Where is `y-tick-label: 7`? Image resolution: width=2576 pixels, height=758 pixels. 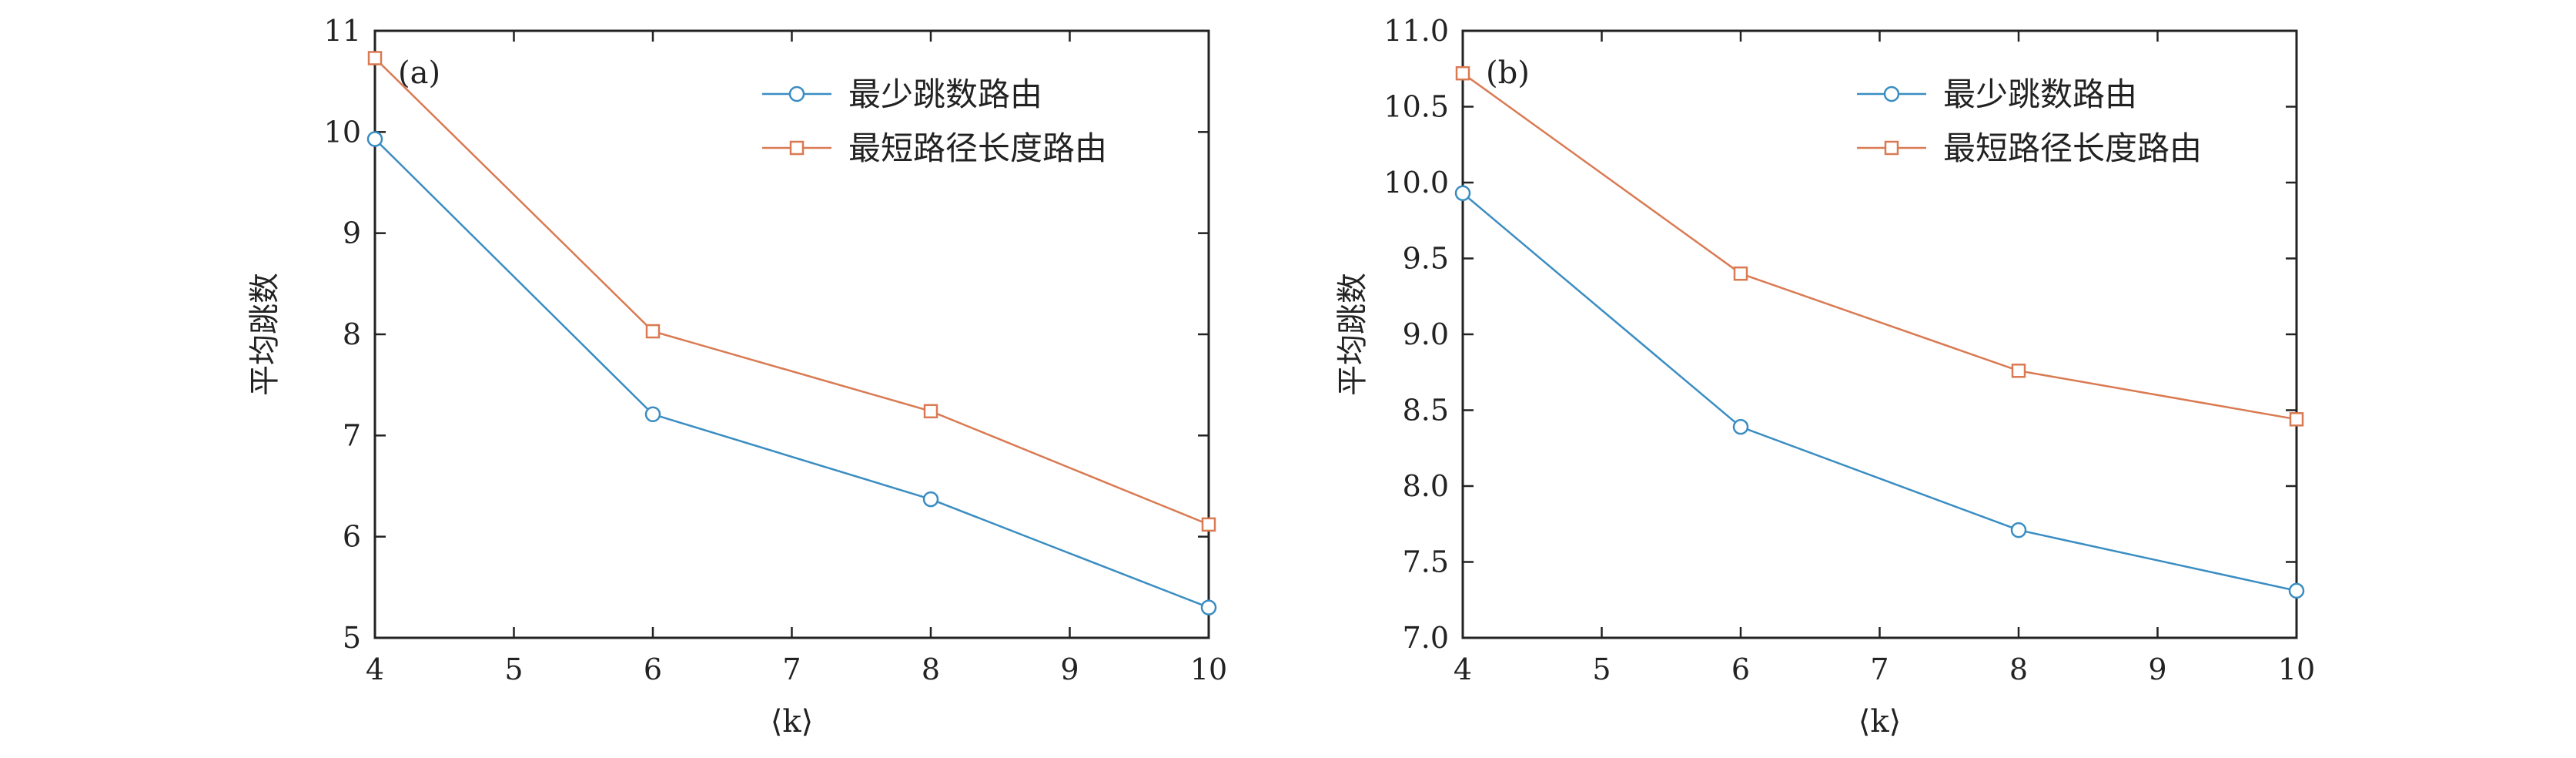
y-tick-label: 7 is located at coordinates (352, 435).